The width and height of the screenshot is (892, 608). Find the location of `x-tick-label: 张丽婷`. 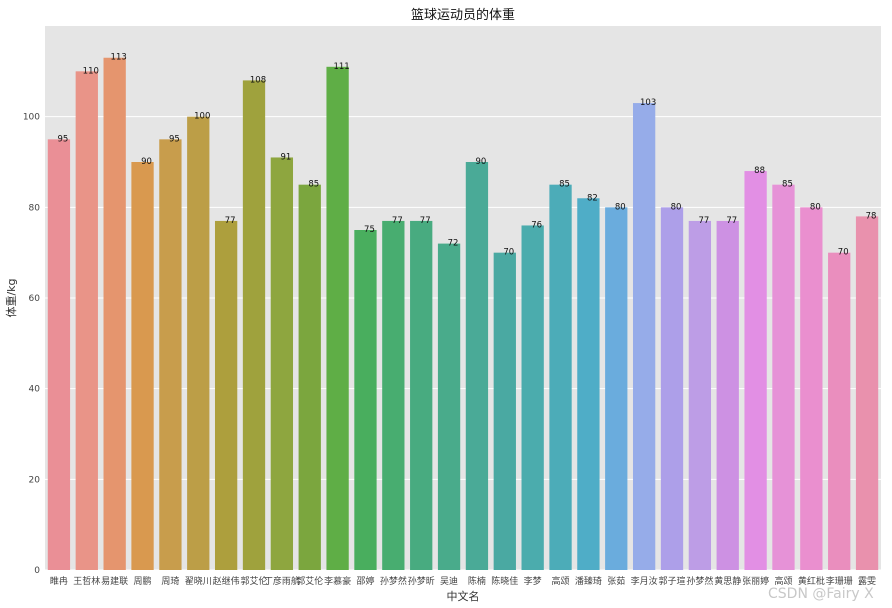

x-tick-label: 张丽婷 is located at coordinates (755, 581).